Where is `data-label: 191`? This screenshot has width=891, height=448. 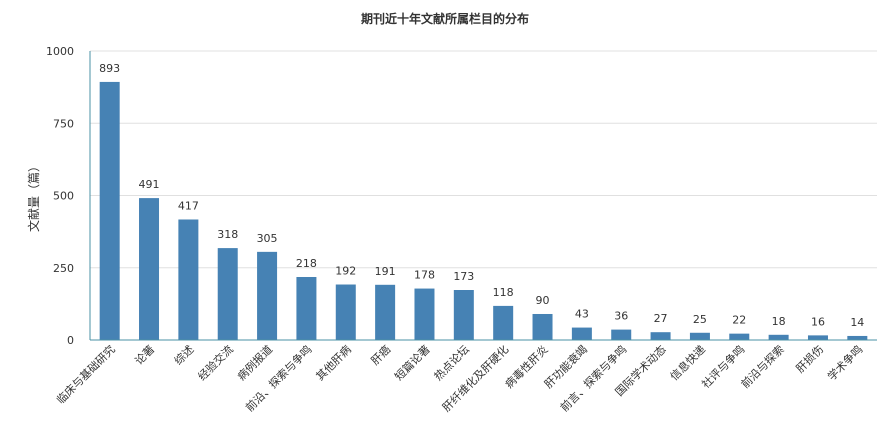
data-label: 191 is located at coordinates (385, 271).